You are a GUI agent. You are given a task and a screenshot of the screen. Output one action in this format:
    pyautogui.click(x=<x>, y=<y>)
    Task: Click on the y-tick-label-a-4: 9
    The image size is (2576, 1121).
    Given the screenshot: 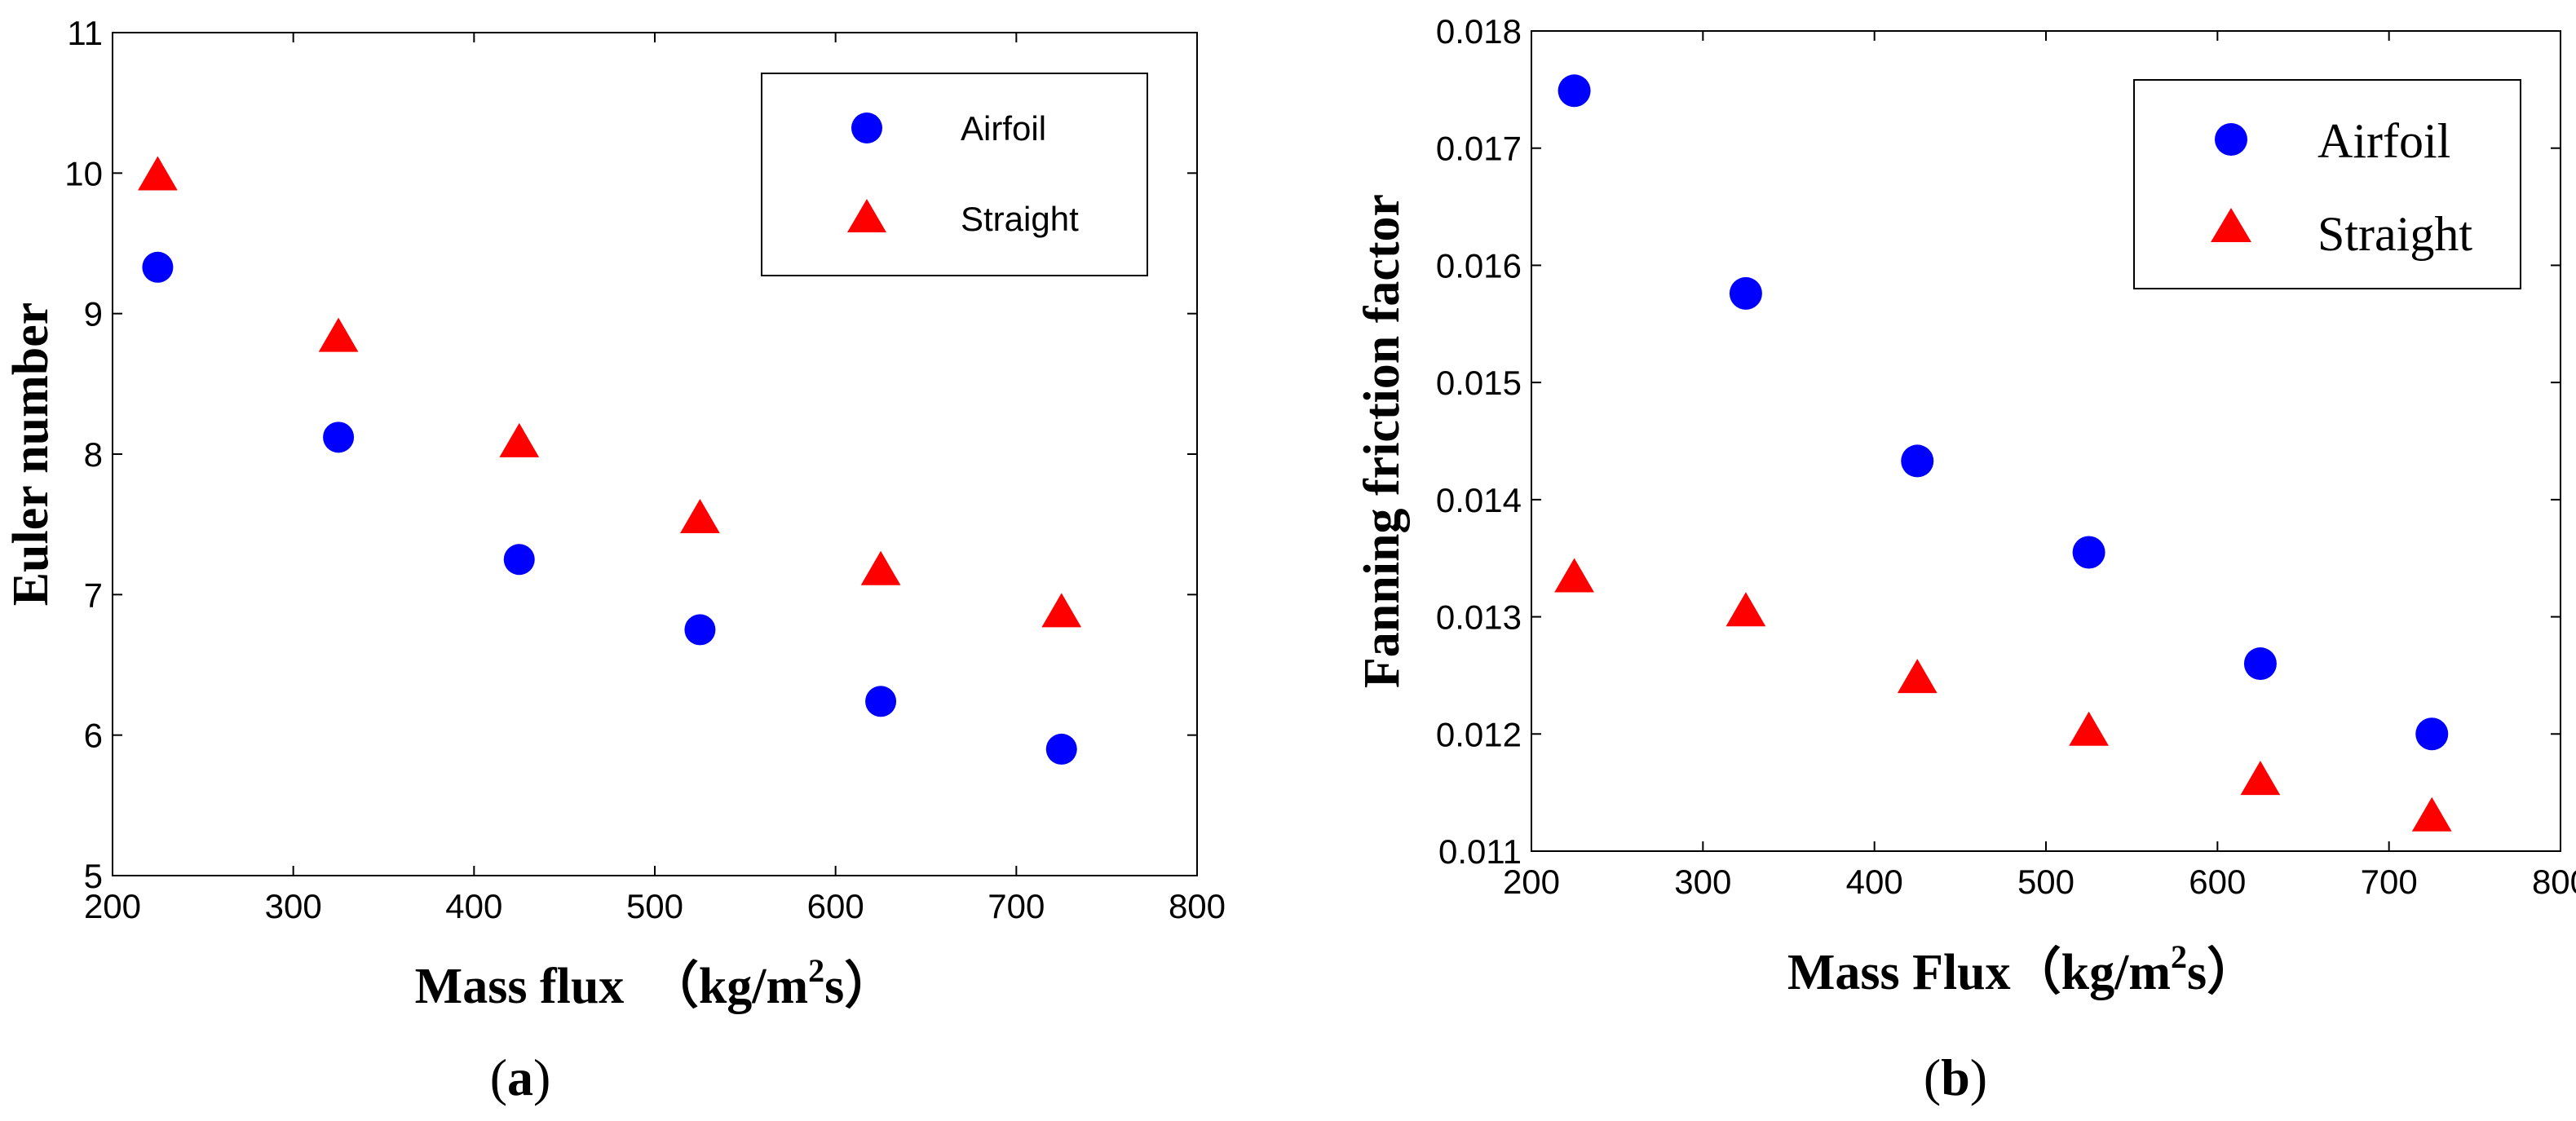 What is the action you would take?
    pyautogui.click(x=93, y=314)
    